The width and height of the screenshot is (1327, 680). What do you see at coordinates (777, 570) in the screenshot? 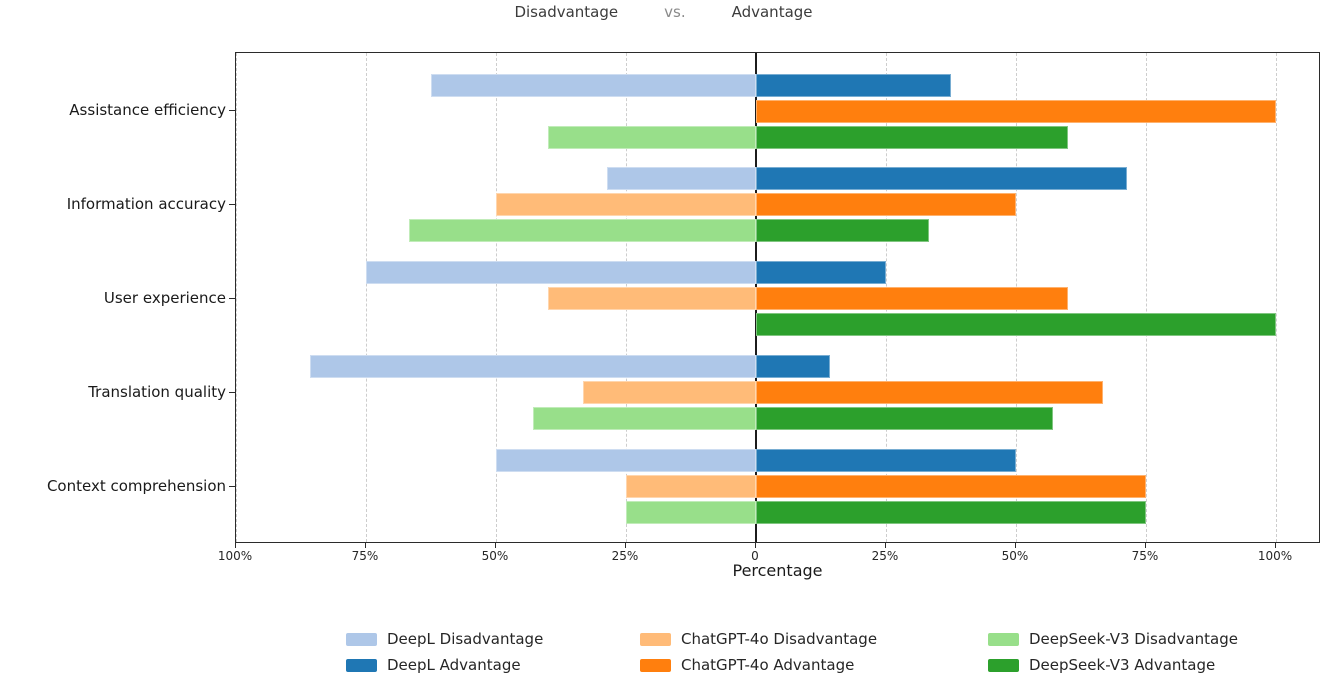
I see `x-axis-label: Percentage` at bounding box center [777, 570].